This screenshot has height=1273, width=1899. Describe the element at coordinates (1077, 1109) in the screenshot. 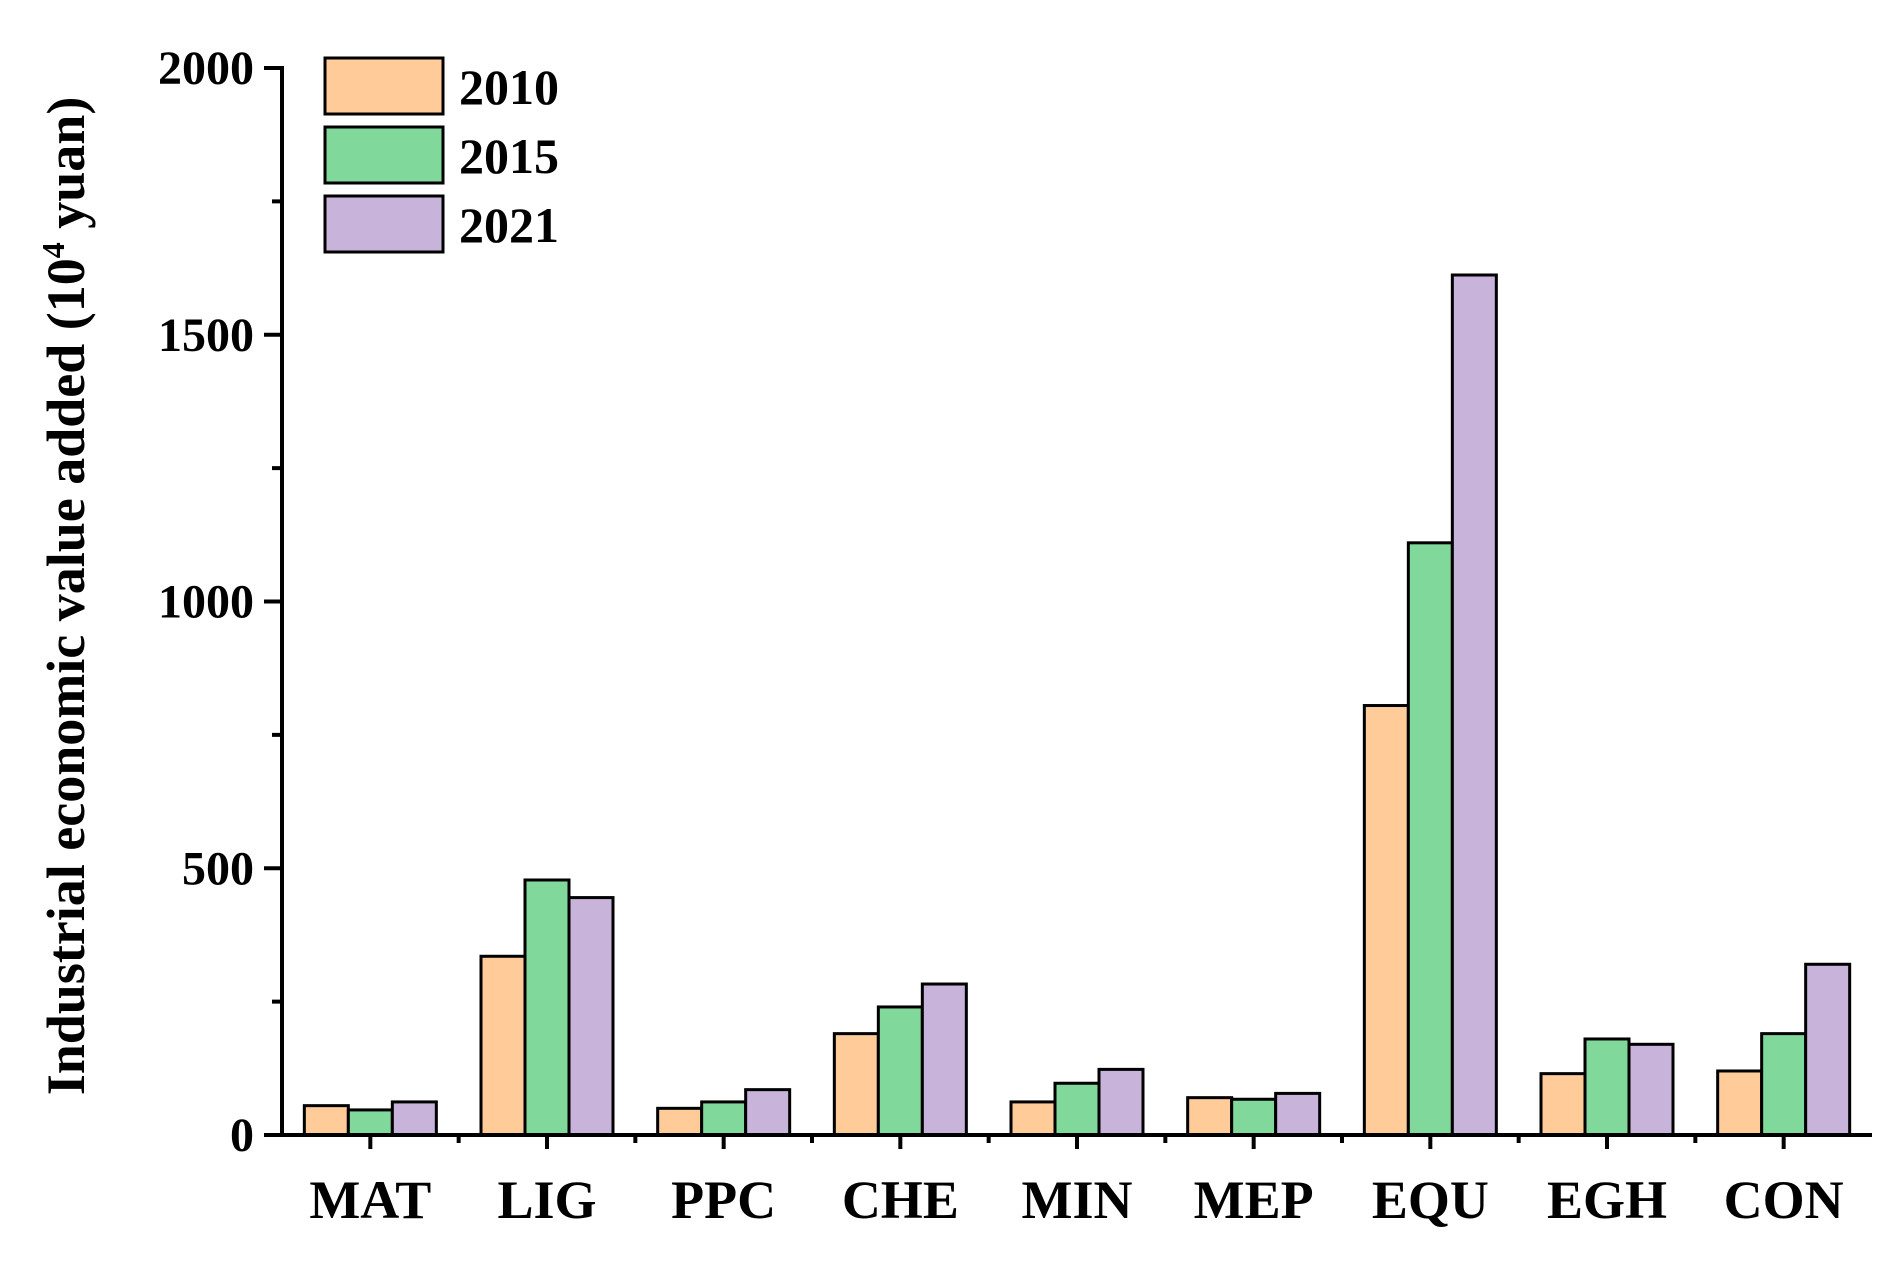

I see `bar-min-2015` at that location.